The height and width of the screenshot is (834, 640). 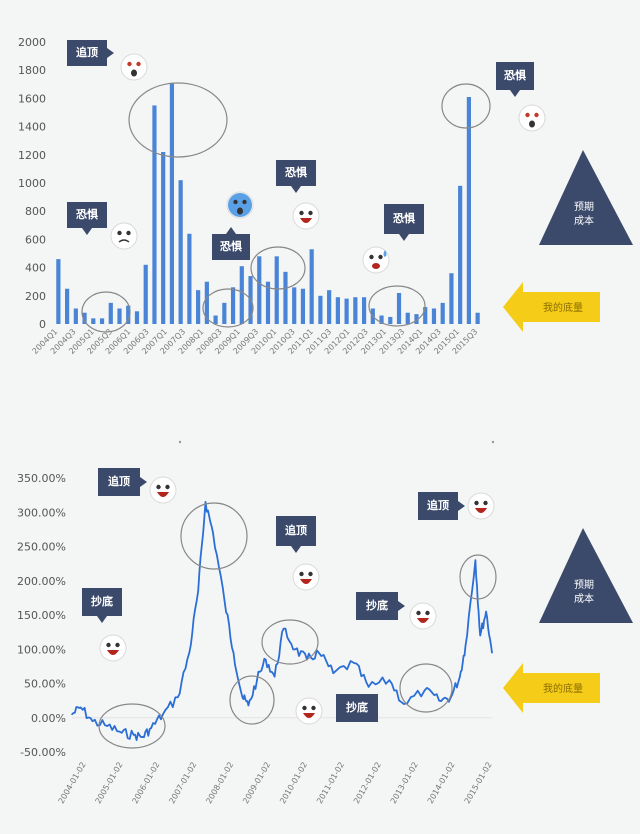 What do you see at coordinates (134, 73) in the screenshot?
I see `bar-annotation-0-emoji-mouth` at bounding box center [134, 73].